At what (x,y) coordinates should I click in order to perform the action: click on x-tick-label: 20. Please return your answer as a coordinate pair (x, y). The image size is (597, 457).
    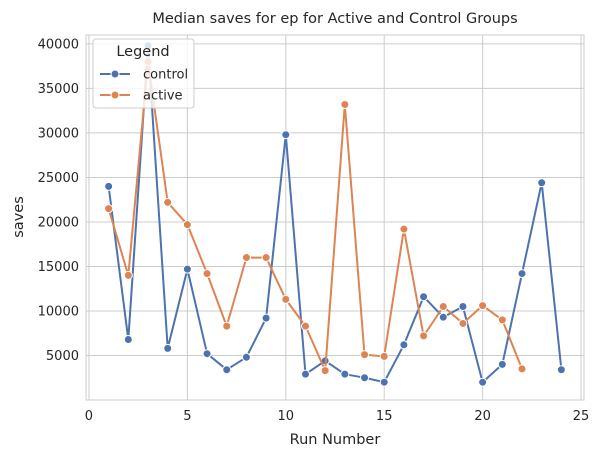
    Looking at the image, I should click on (482, 416).